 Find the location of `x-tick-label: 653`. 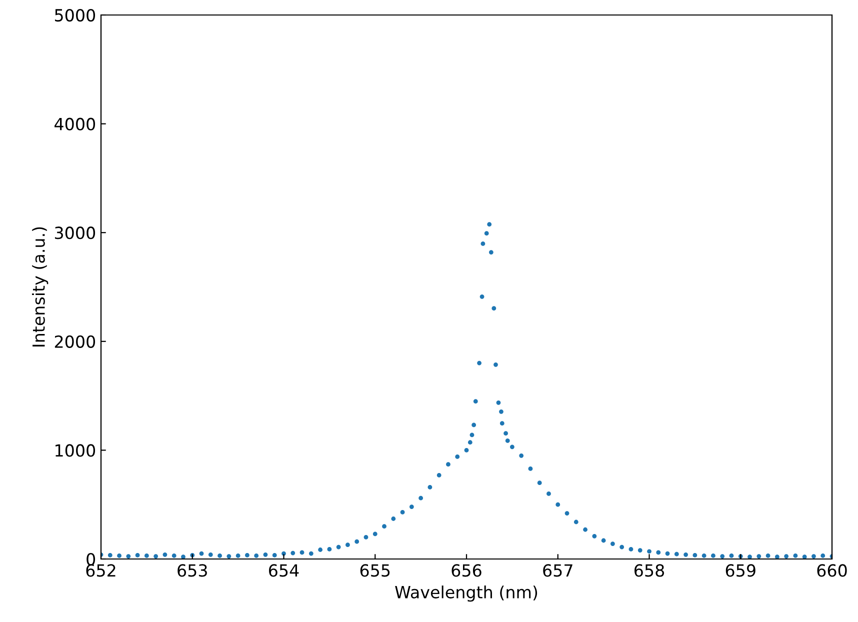

x-tick-label: 653 is located at coordinates (192, 570).